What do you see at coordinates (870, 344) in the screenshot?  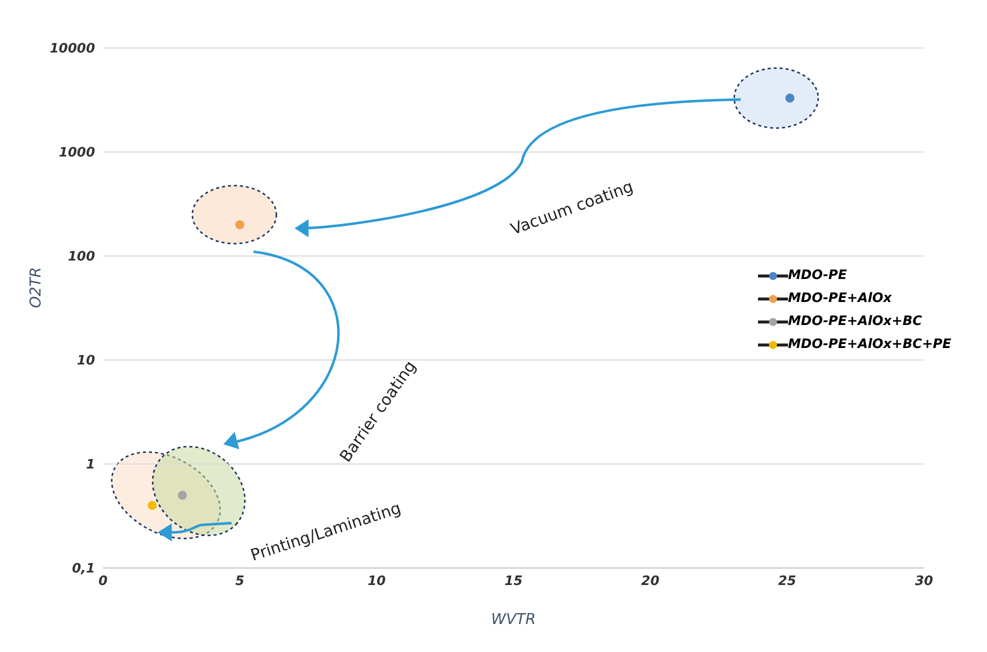 I see `legend-label: MDO-PE+AlOx+BC+PE` at bounding box center [870, 344].